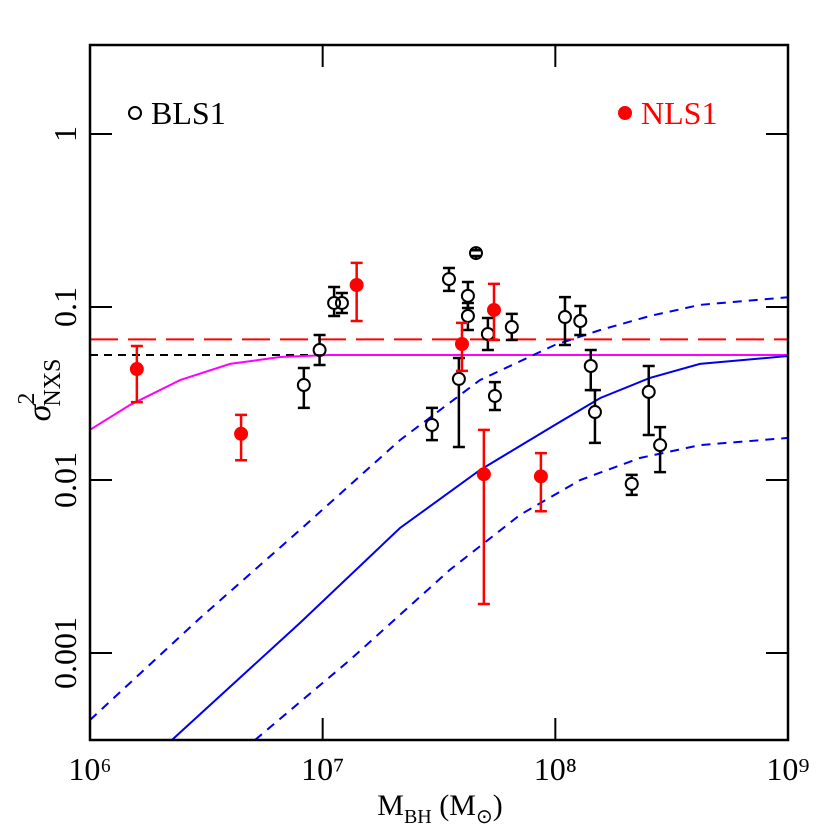 The image size is (830, 830). Describe the element at coordinates (39, 412) in the screenshot. I see `y-label-symbol: σ` at that location.